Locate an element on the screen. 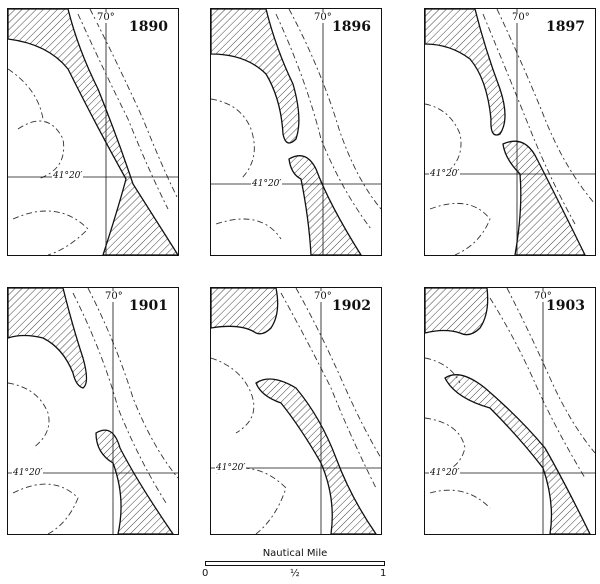  year-label: 1902 is located at coordinates (351, 306).